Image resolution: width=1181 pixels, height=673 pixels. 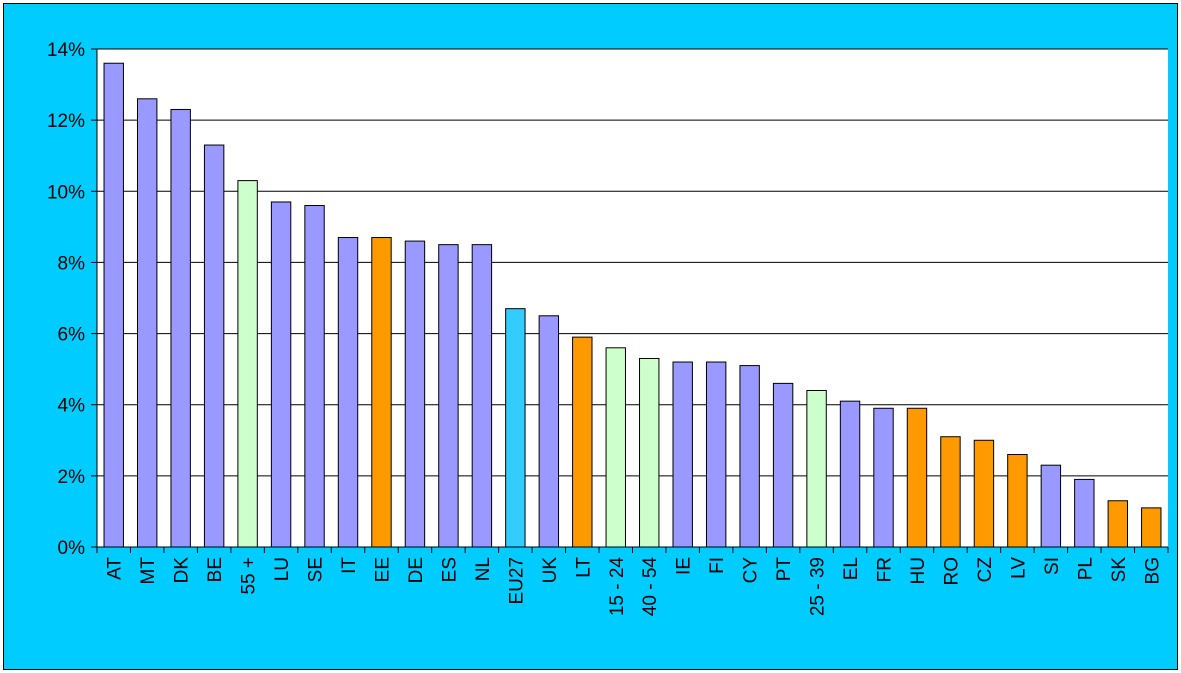 I want to click on category-label: IT, so click(x=349, y=565).